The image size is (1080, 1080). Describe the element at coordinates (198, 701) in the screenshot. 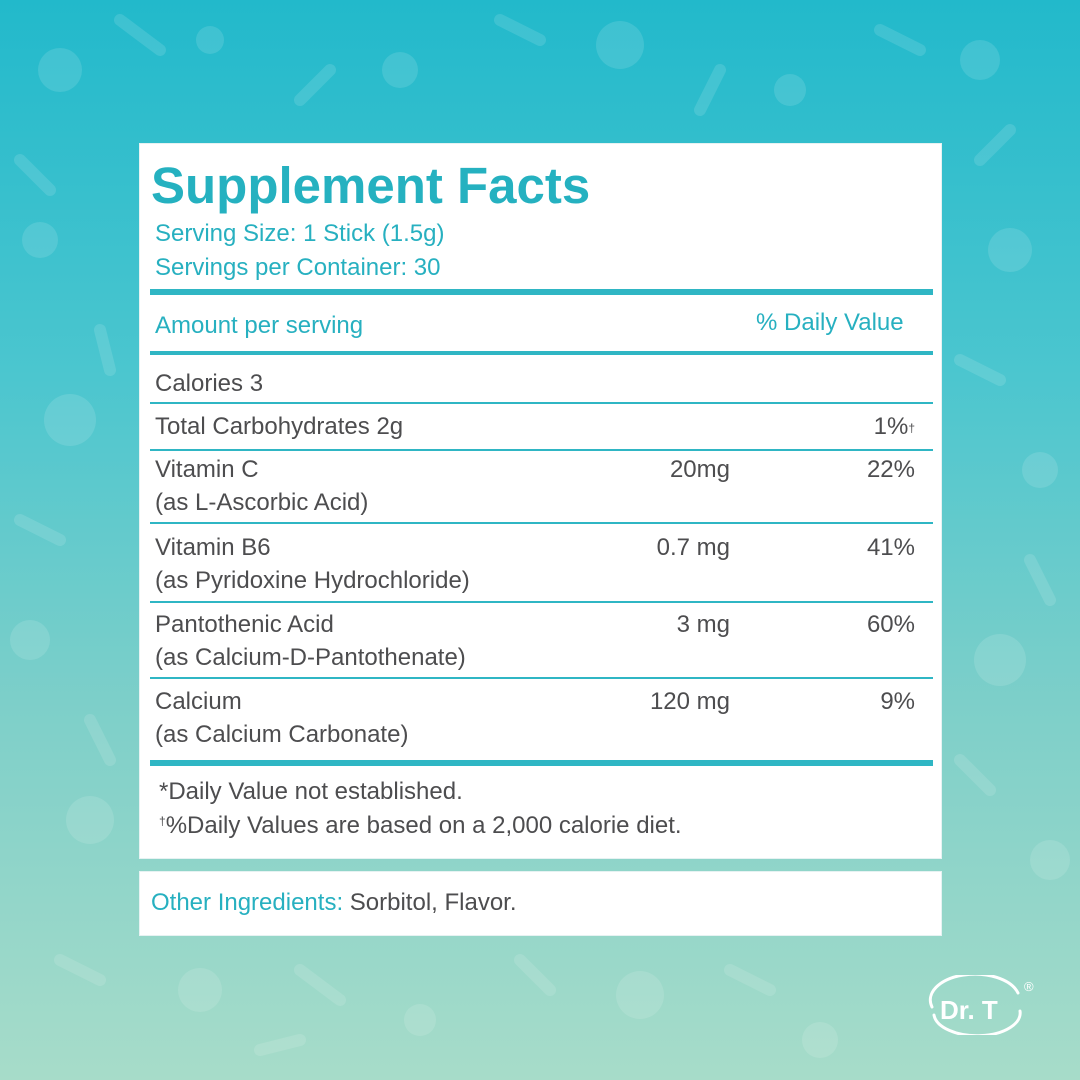

I see `nutrient-name: Calcium` at that location.